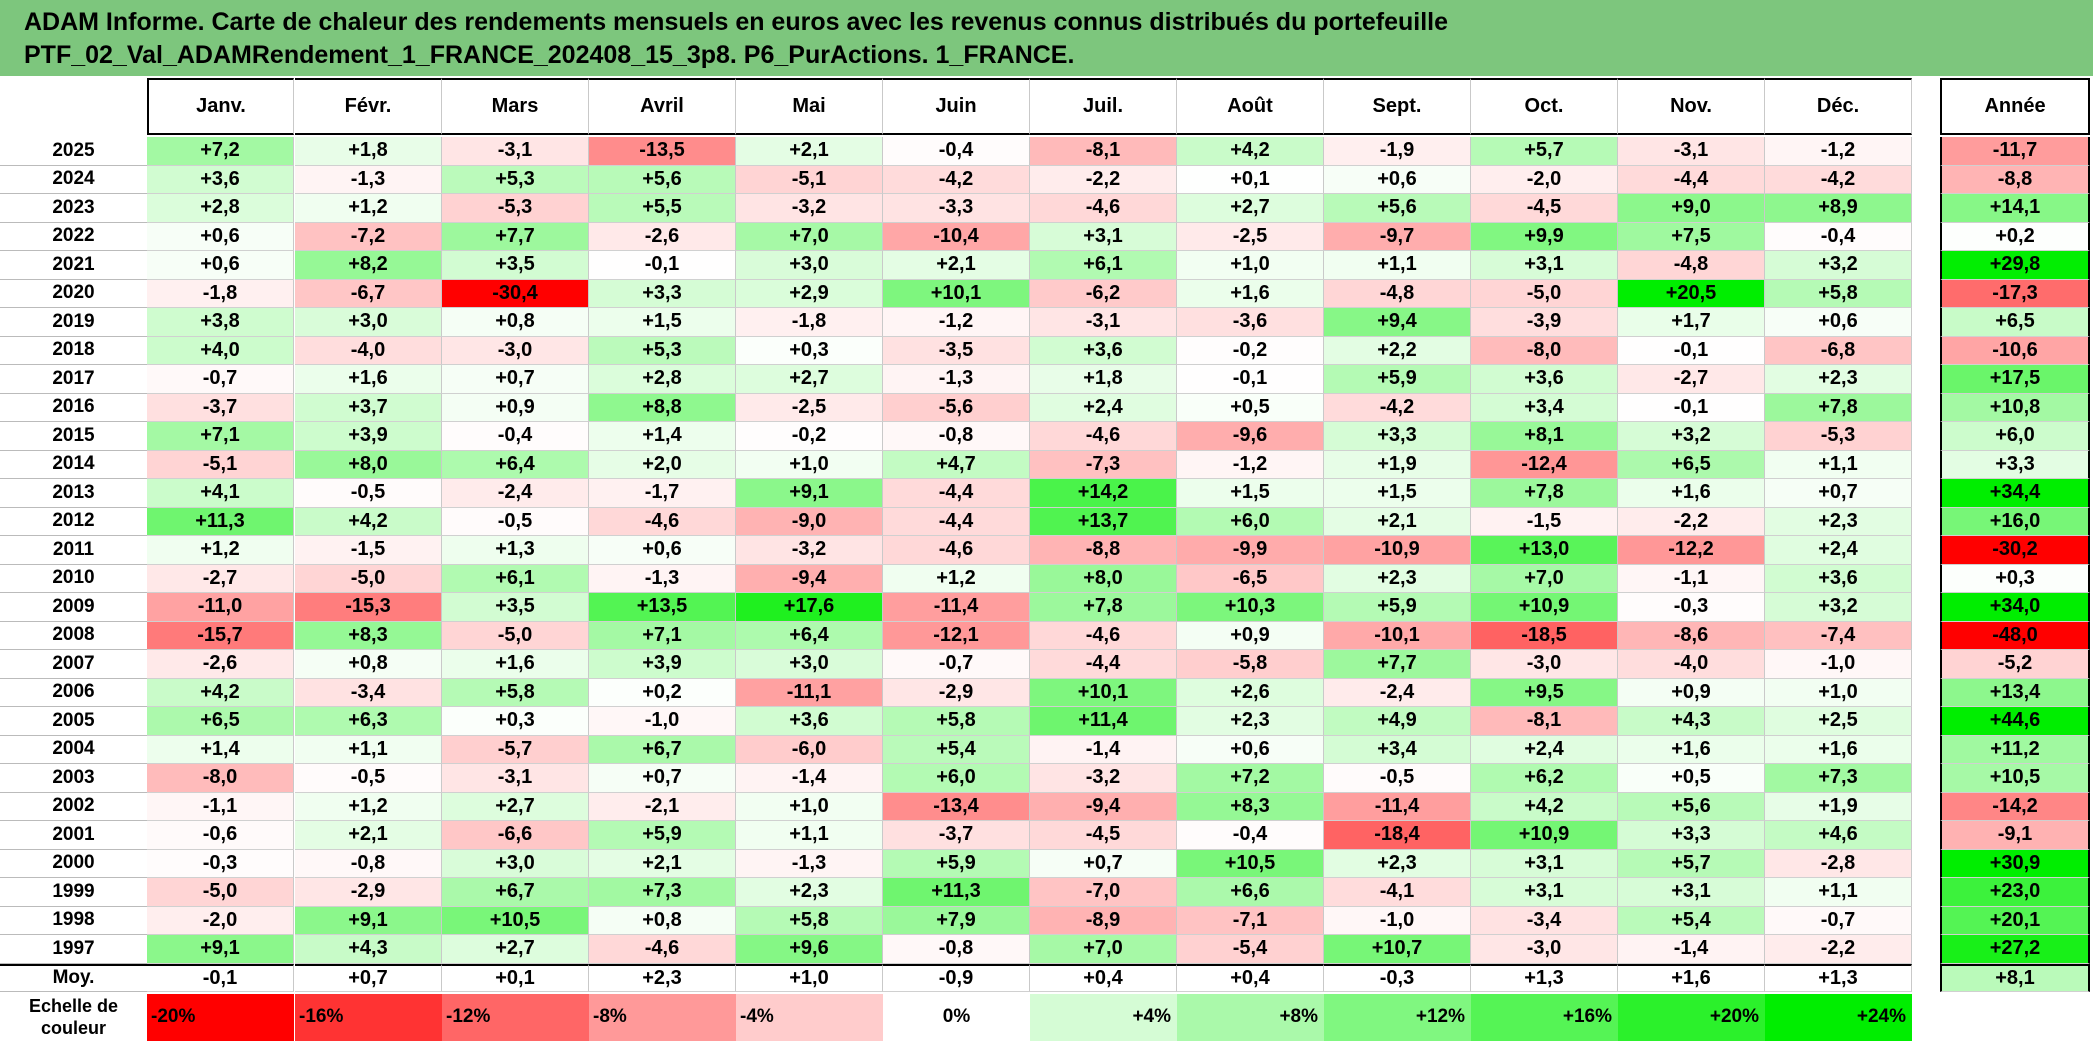 The width and height of the screenshot is (2093, 1043). Describe the element at coordinates (1544, 407) in the screenshot. I see `heatmap-cell: +3,4` at that location.